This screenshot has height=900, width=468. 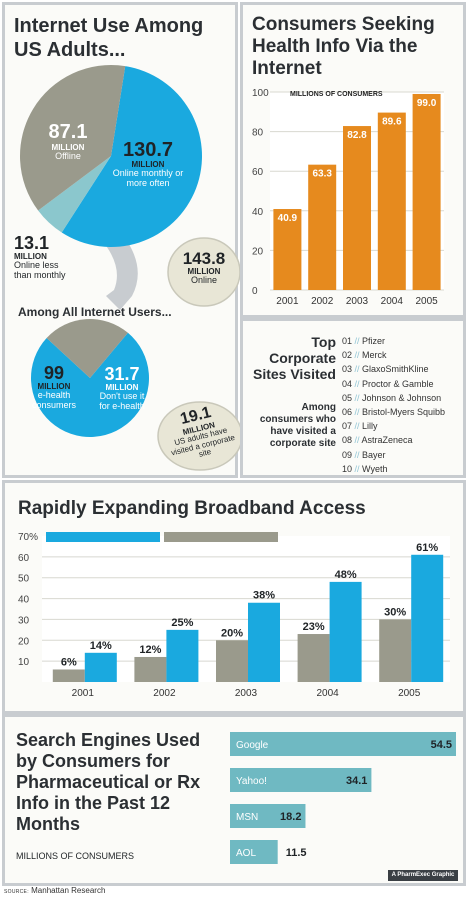 I want to click on broadband-value-2001-0: 6%, so click(x=69, y=662).